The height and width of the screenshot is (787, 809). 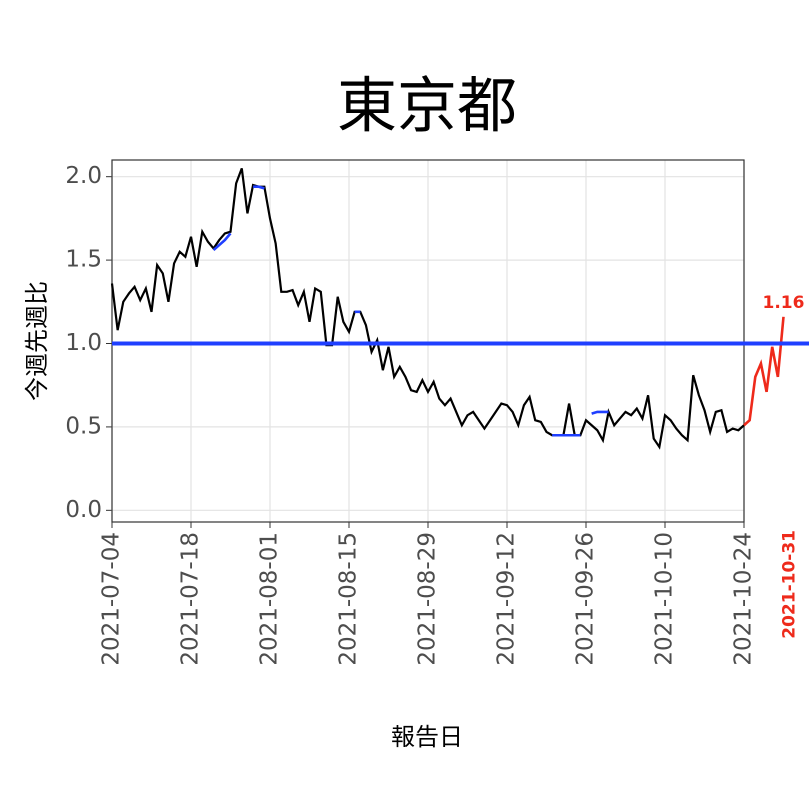 What do you see at coordinates (507, 599) in the screenshot?
I see `x-tick-label: 2021-09-12` at bounding box center [507, 599].